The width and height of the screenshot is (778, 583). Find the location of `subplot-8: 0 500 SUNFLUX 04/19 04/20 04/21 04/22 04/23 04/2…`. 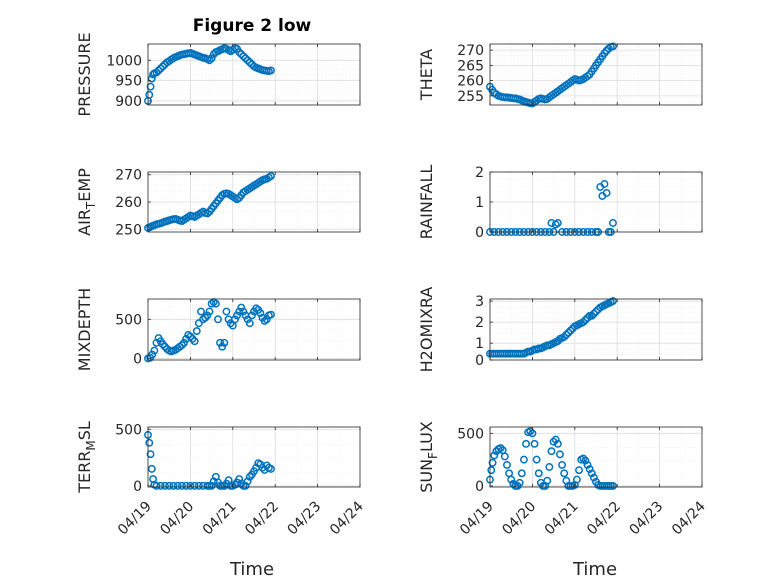

subplot-8: 0 500 SUNFLUX 04/19 04/20 04/21 04/22 04/23 04/2… is located at coordinates (563, 479).